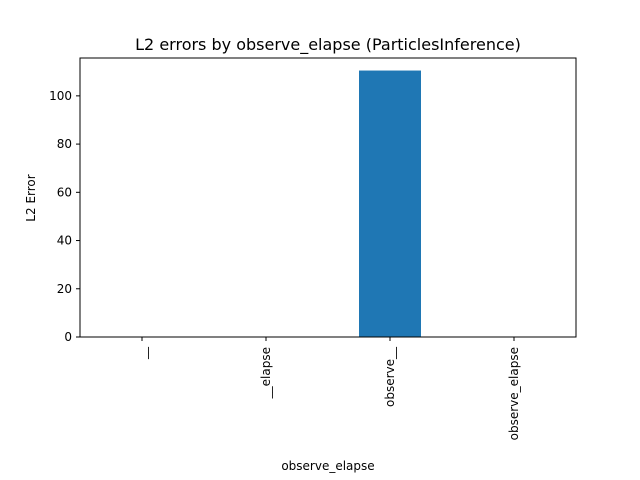 The width and height of the screenshot is (640, 480). What do you see at coordinates (266, 373) in the screenshot?
I see `x-tick-label: __elapse` at bounding box center [266, 373].